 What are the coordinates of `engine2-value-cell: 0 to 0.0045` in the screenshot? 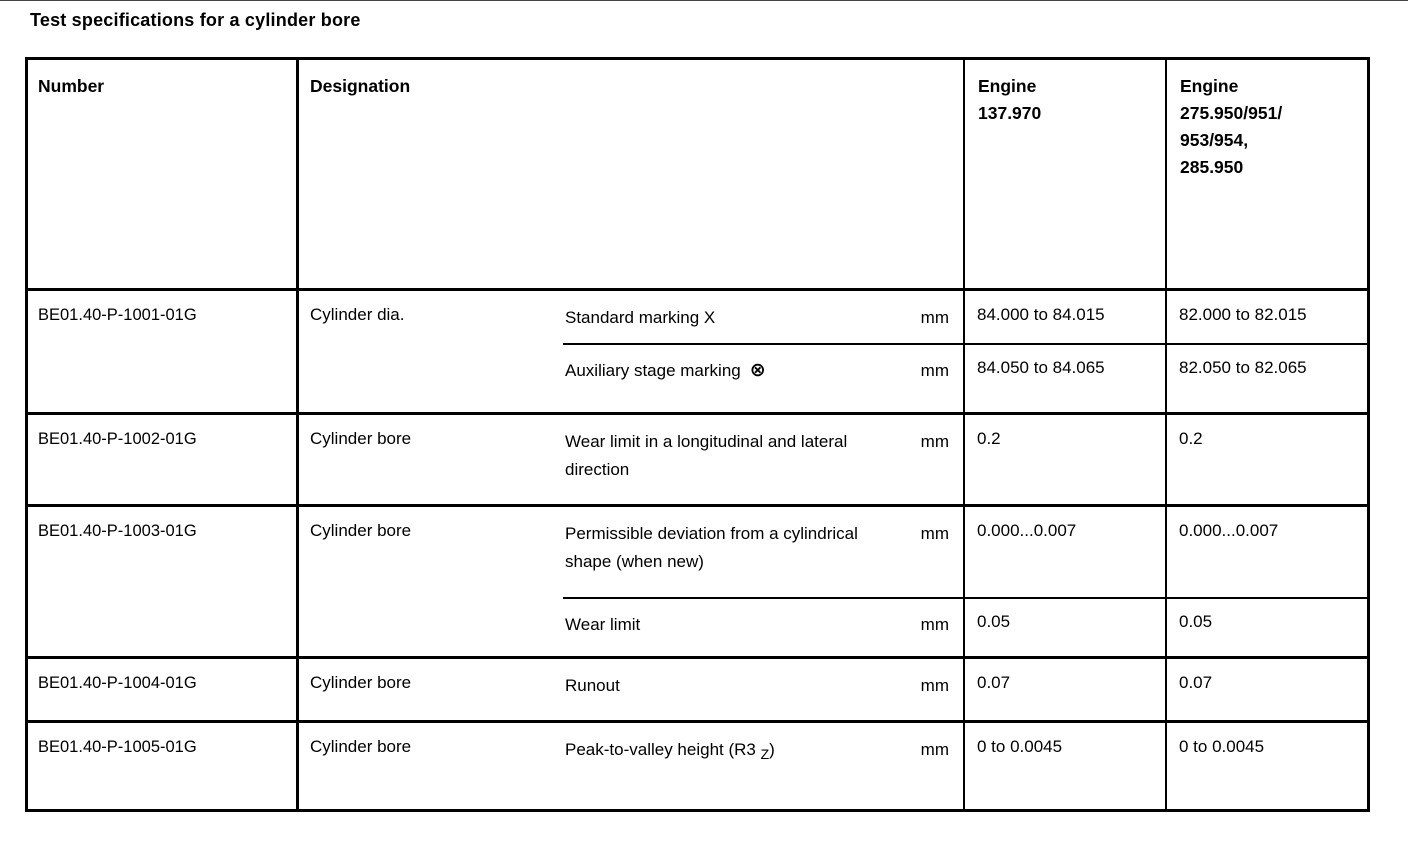 It's located at (1266, 766).